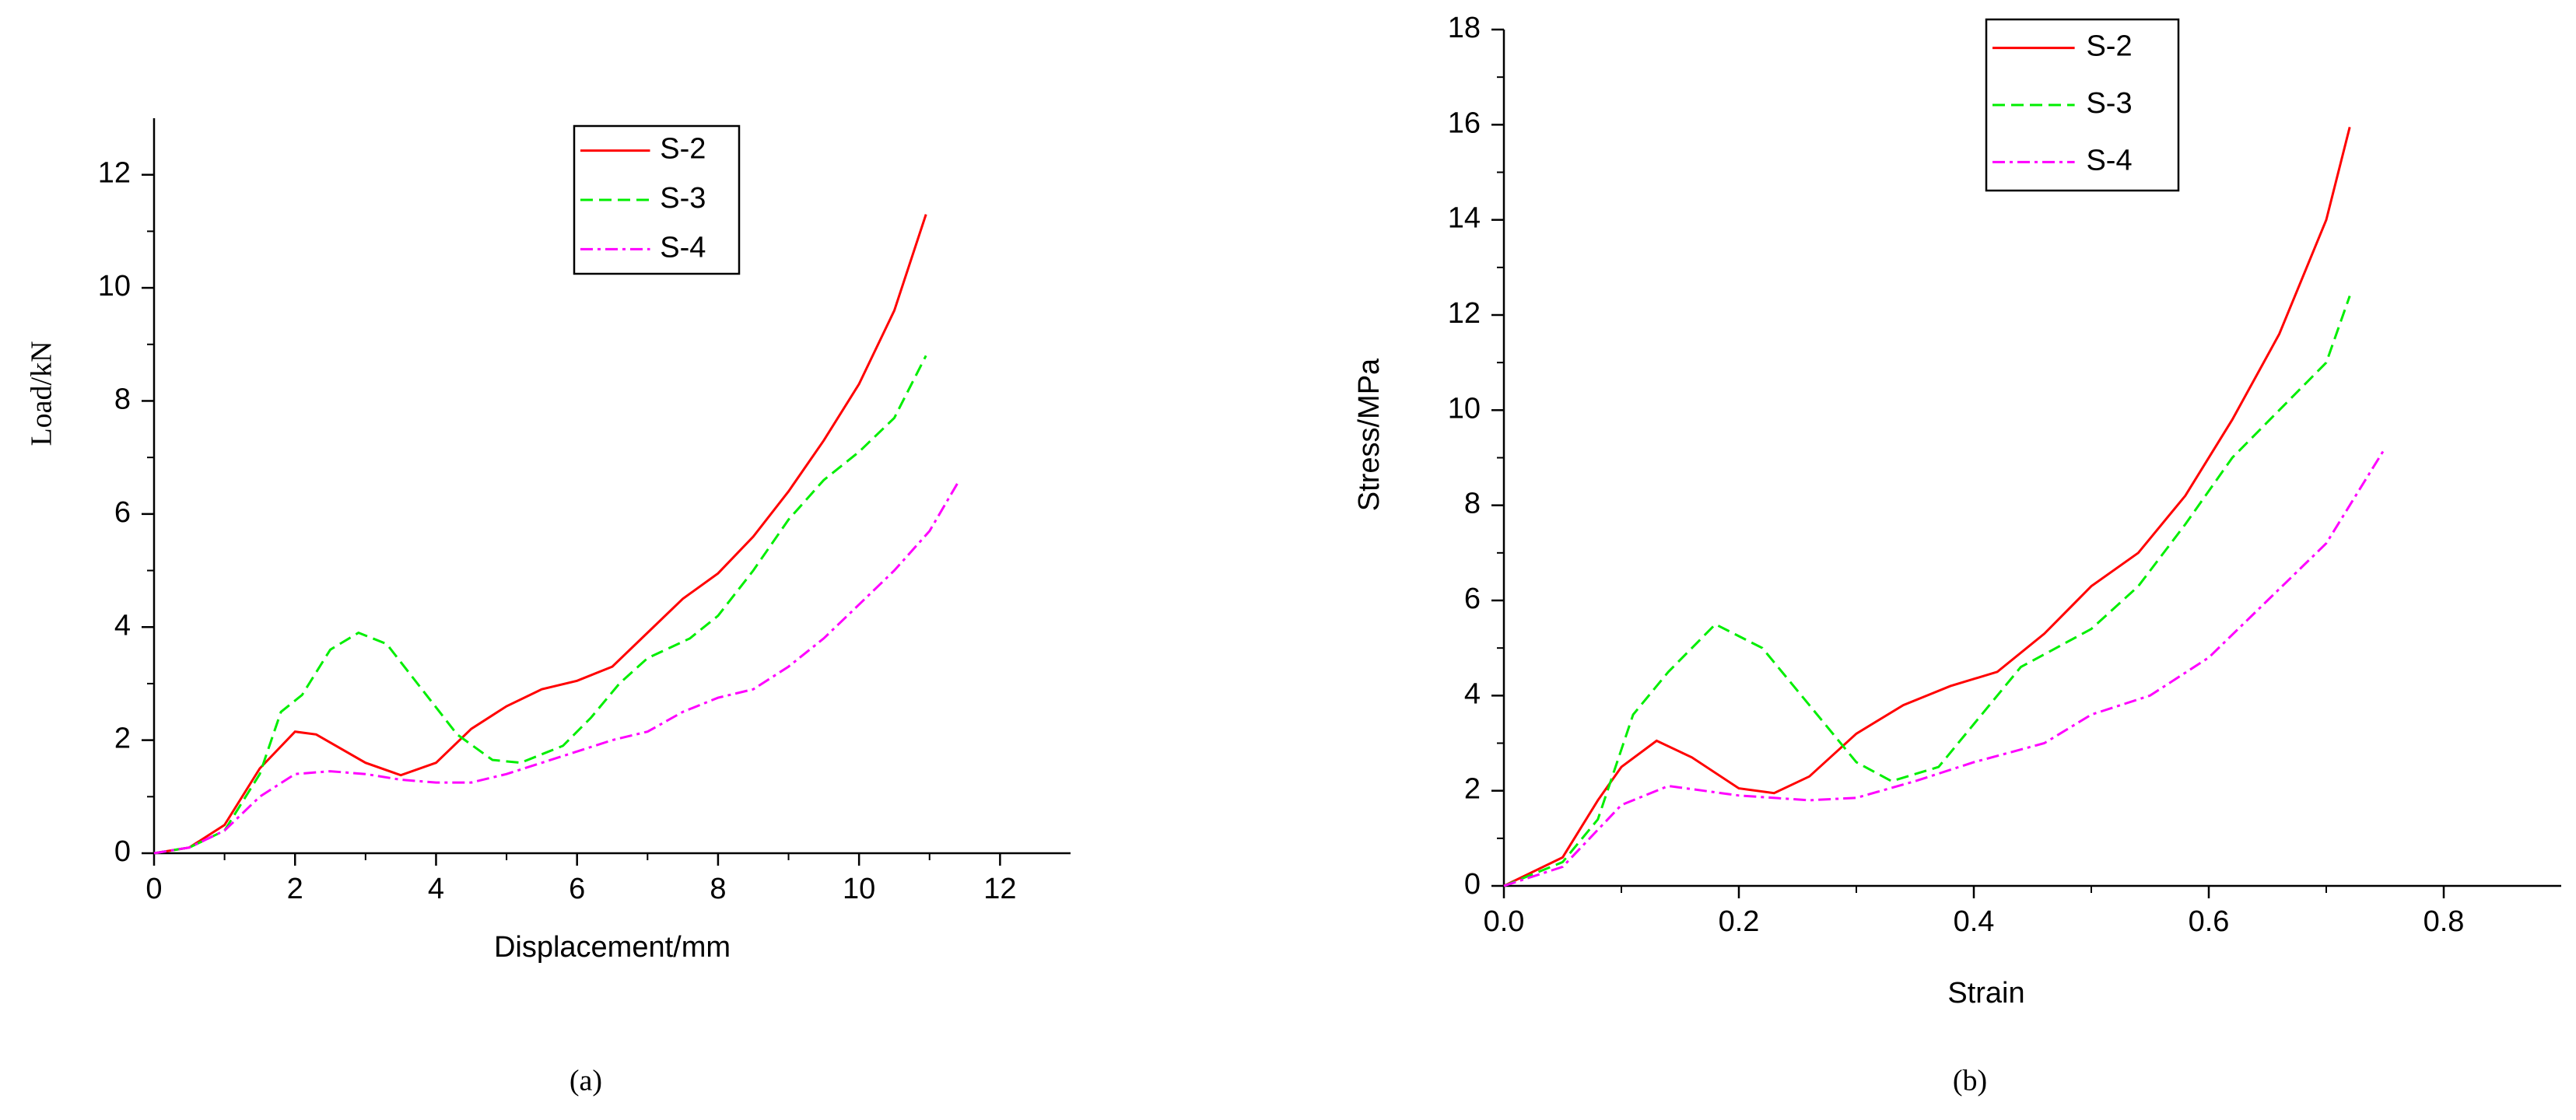  What do you see at coordinates (1464, 28) in the screenshot?
I see `y-tick-label: 18` at bounding box center [1464, 28].